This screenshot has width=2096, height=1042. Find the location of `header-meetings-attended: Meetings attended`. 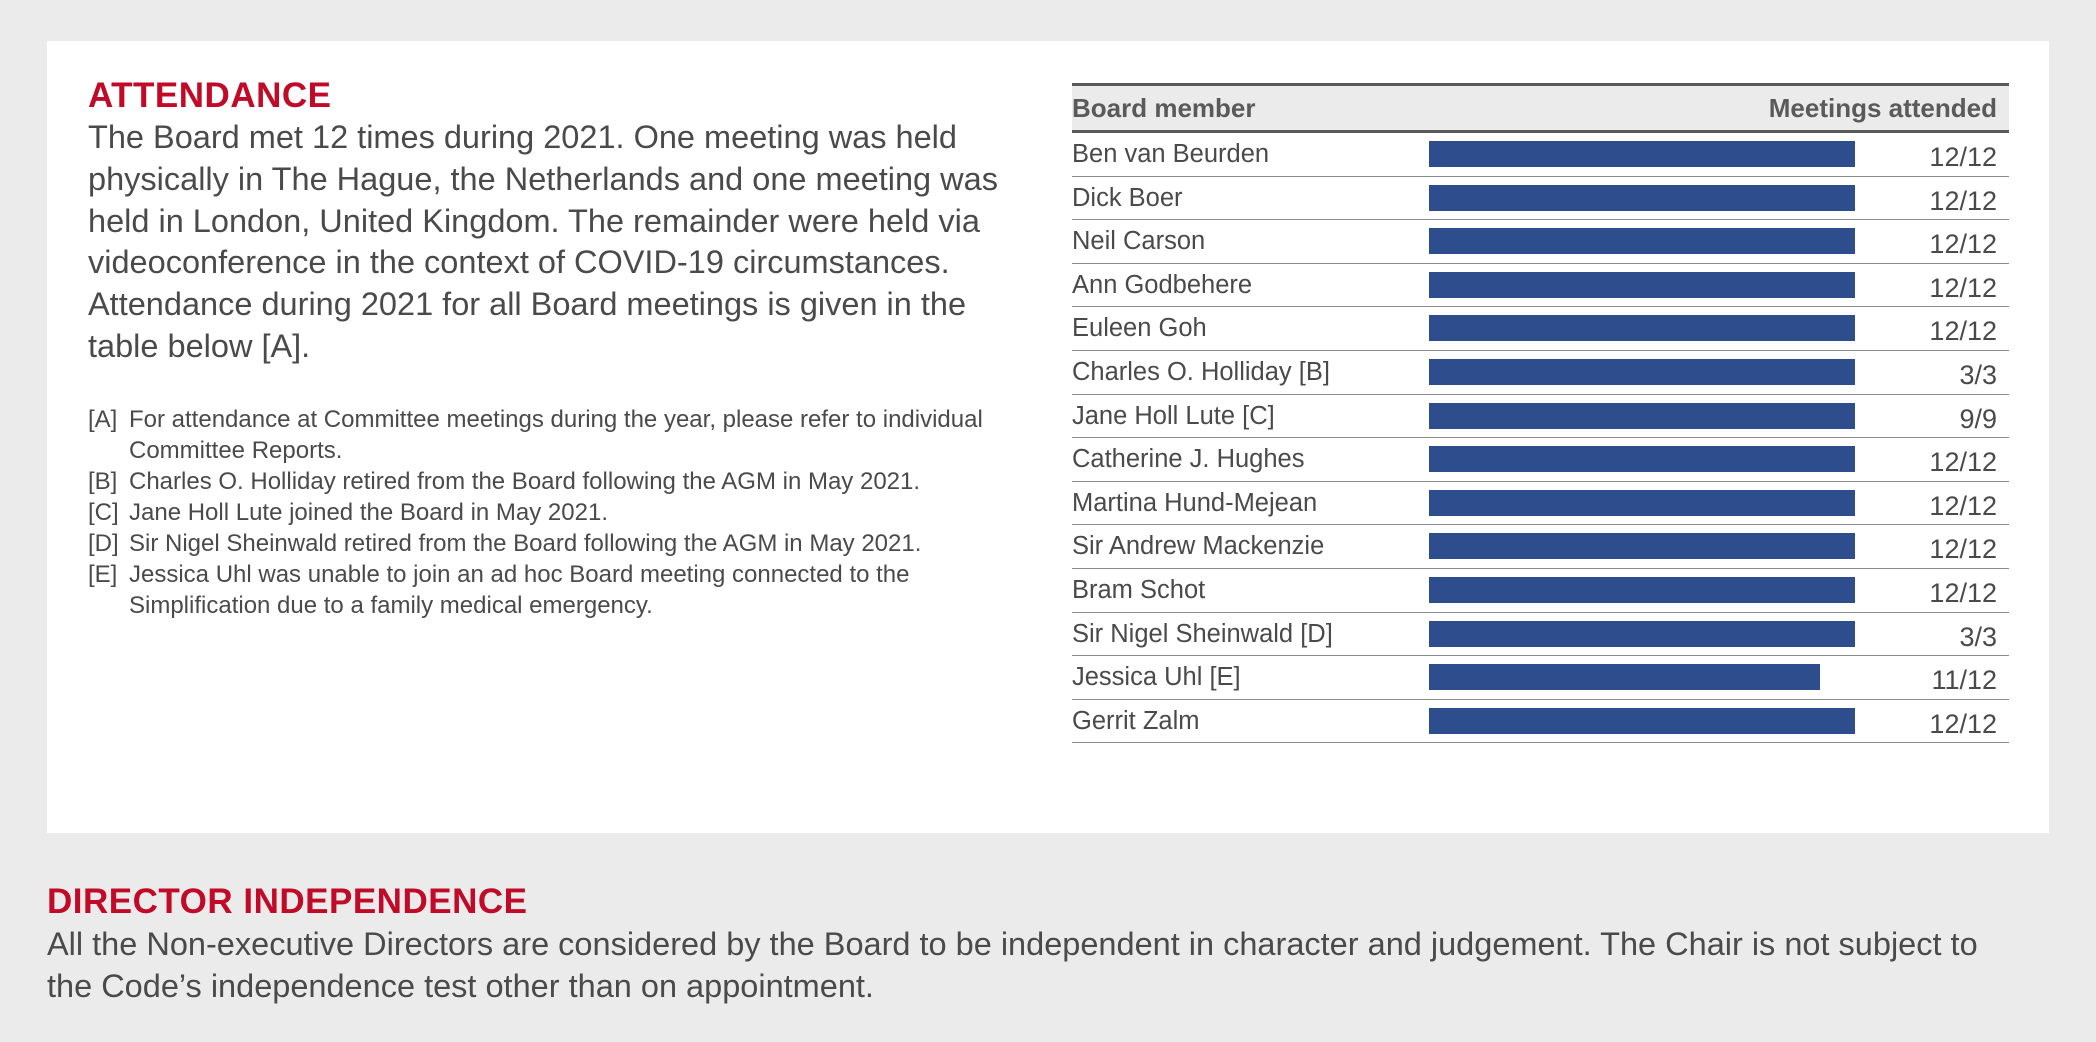

header-meetings-attended: Meetings attended is located at coordinates (1882, 107).